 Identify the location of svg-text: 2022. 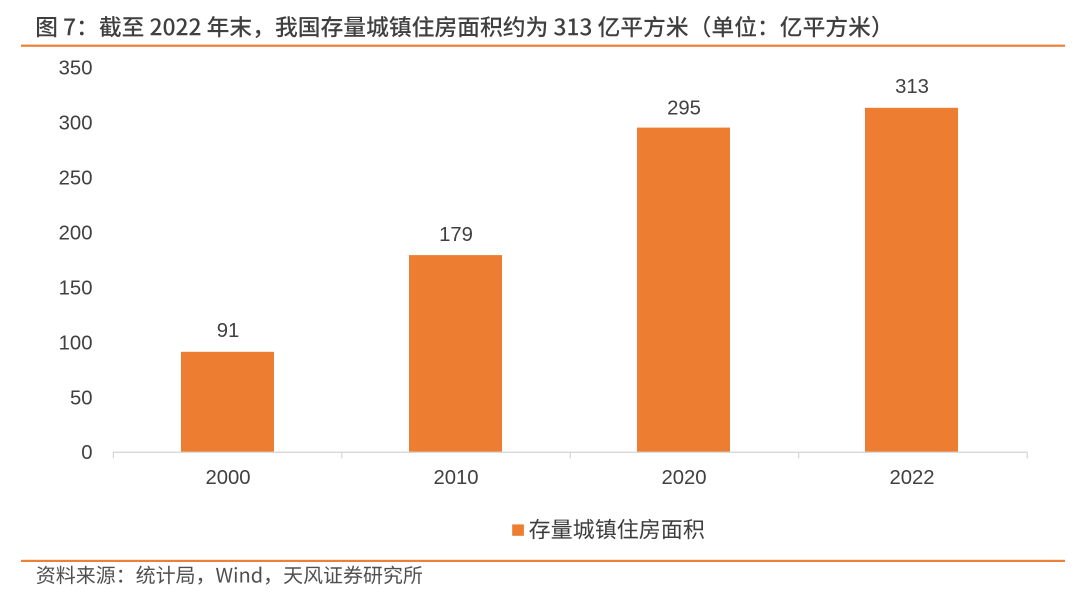
(911, 478).